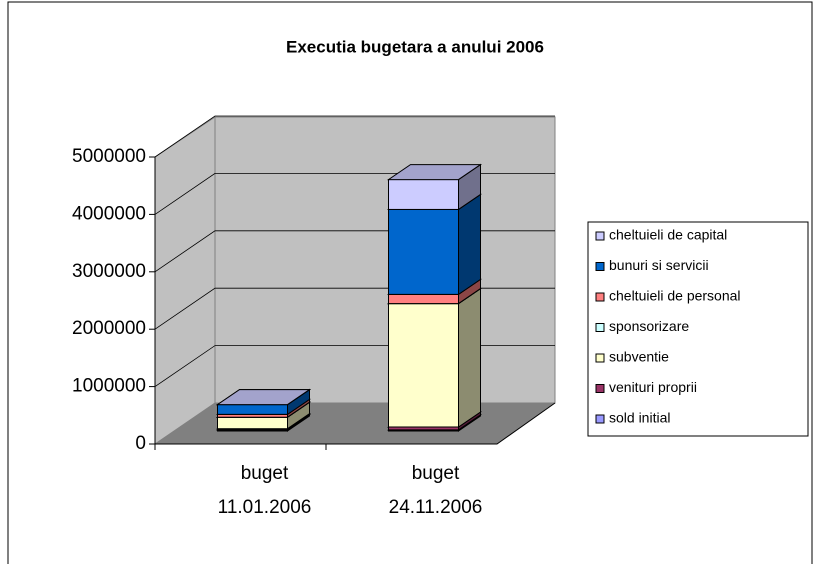 The height and width of the screenshot is (564, 814). Describe the element at coordinates (668, 235) in the screenshot. I see `legend-label: cheltuieli de capital` at that location.